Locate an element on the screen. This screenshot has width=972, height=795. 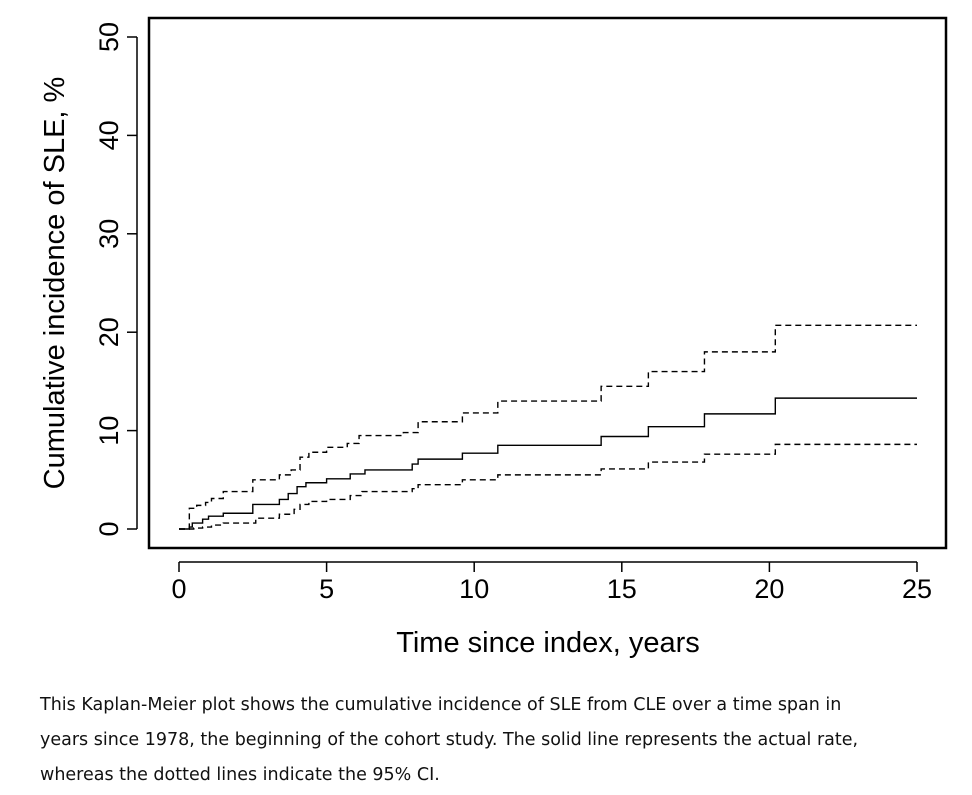
x-tick-label: 25 is located at coordinates (917, 589).